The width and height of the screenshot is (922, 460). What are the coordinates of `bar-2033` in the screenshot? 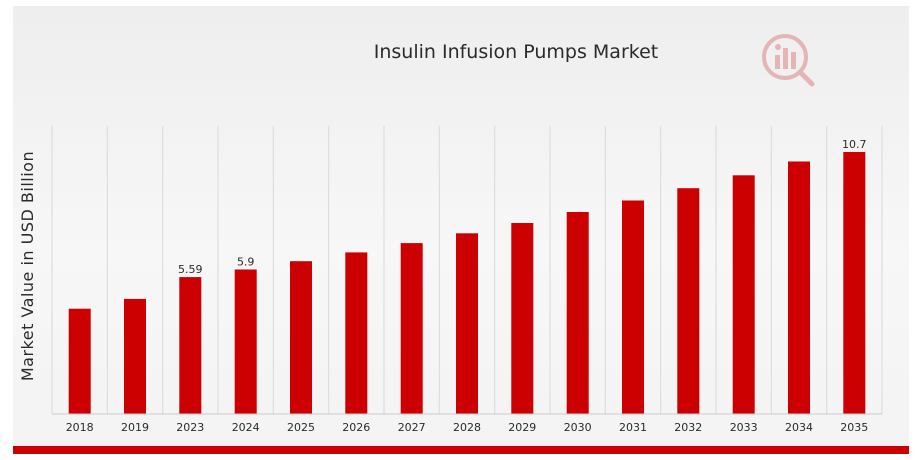 It's located at (743, 294).